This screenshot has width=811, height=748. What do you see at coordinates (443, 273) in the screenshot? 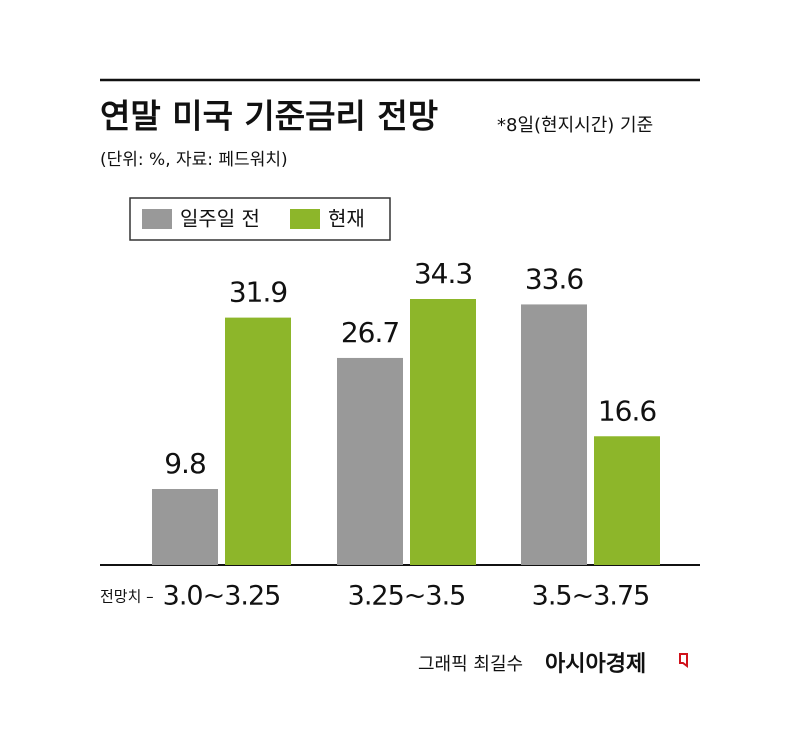
I see `value-label: 34.3` at bounding box center [443, 273].